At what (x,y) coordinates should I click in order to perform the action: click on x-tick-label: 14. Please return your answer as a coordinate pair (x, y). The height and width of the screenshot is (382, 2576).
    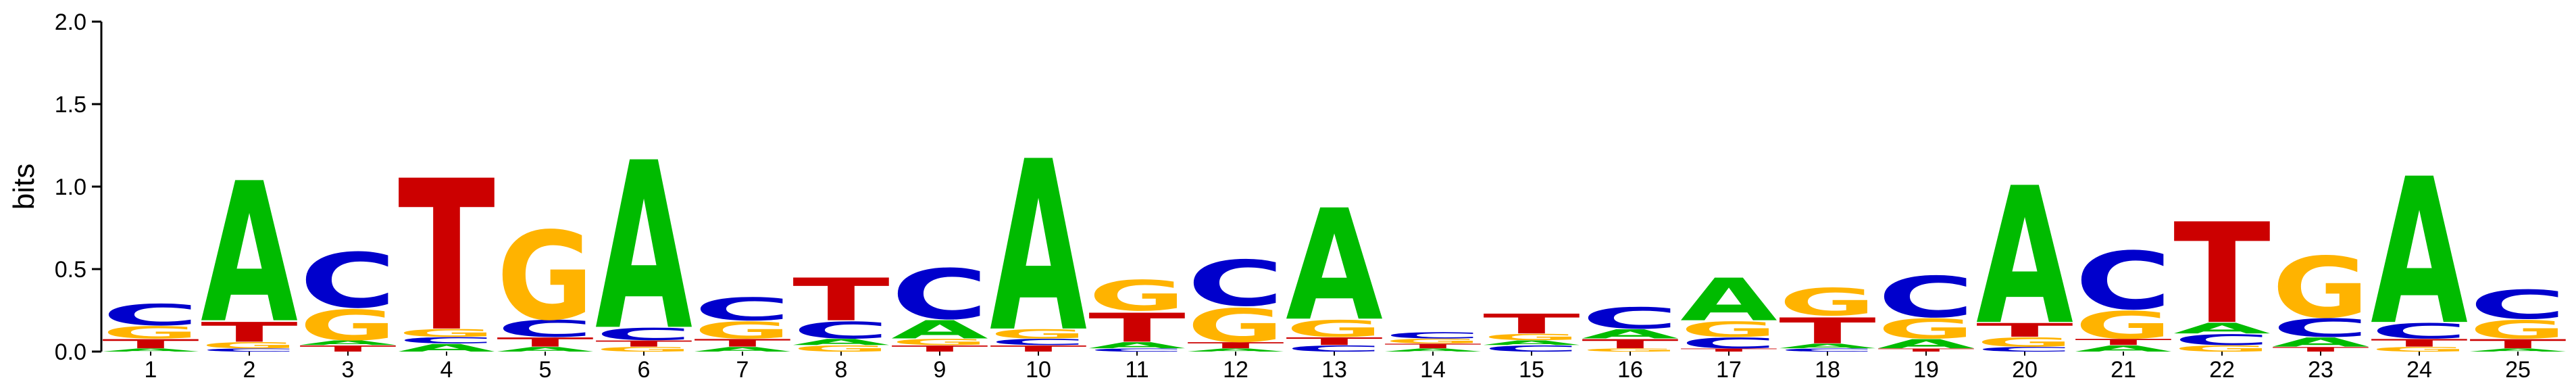
    Looking at the image, I should click on (1433, 369).